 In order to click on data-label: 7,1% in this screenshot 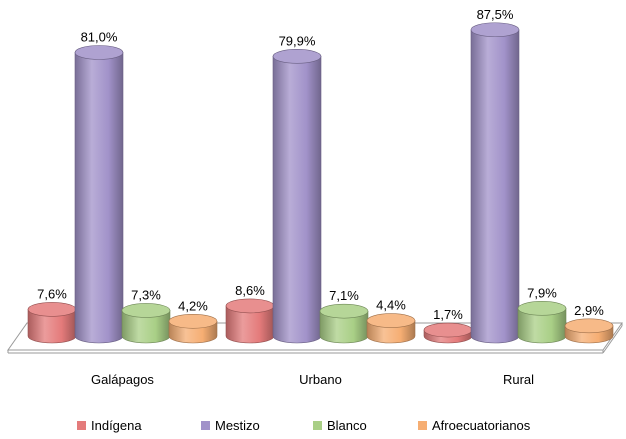, I will do `click(344, 295)`.